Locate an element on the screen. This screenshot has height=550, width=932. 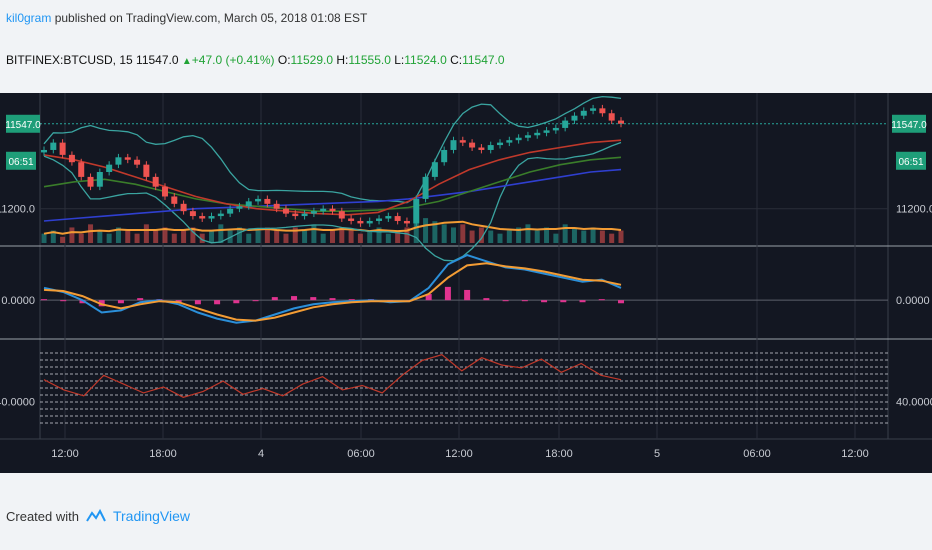
open-value: 11529.0 is located at coordinates (312, 60).